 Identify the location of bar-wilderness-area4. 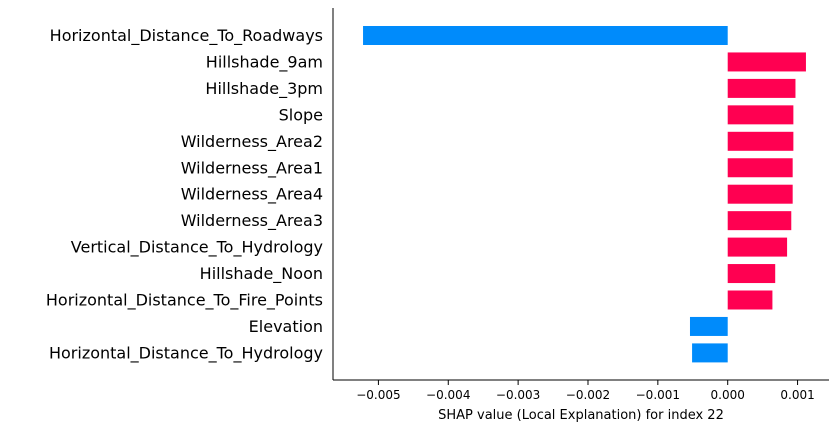
(760, 194).